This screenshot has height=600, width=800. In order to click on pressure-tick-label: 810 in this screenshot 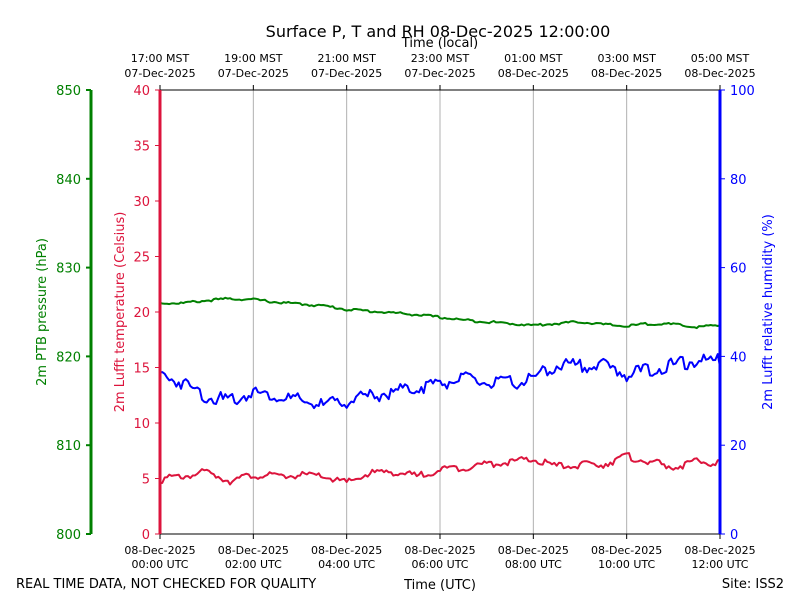, I will do `click(68, 446)`.